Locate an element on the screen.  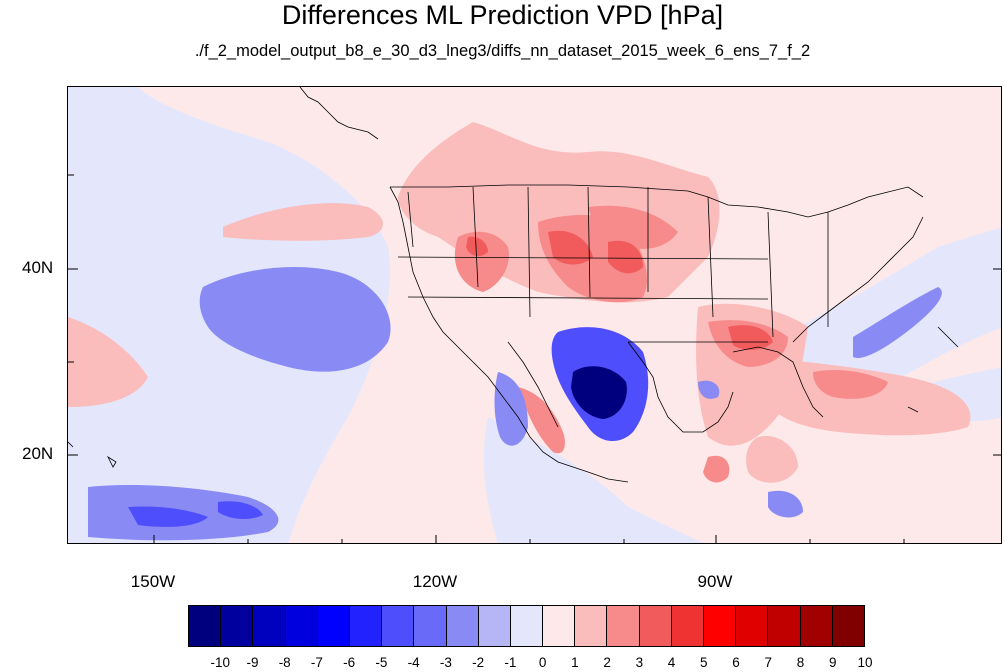
colorbar-tick-label: -8 is located at coordinates (284, 662).